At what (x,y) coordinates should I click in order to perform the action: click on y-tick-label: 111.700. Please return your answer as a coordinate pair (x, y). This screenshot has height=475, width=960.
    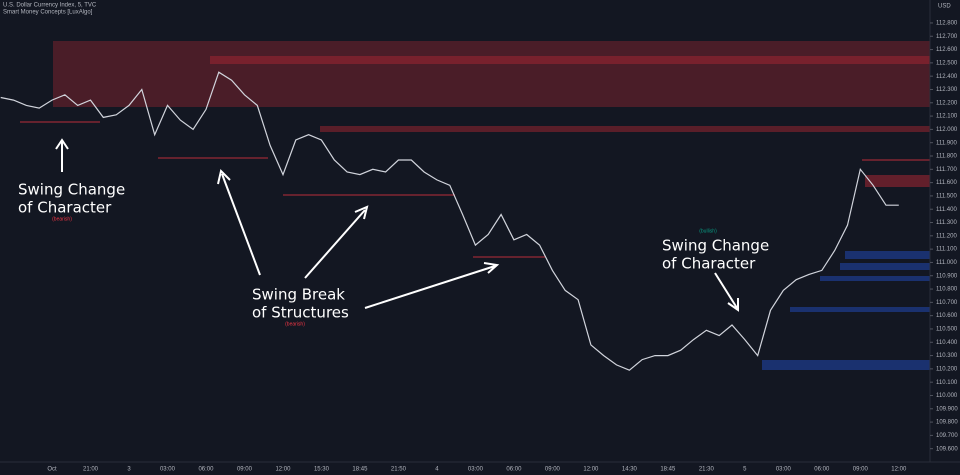
    Looking at the image, I should click on (946, 170).